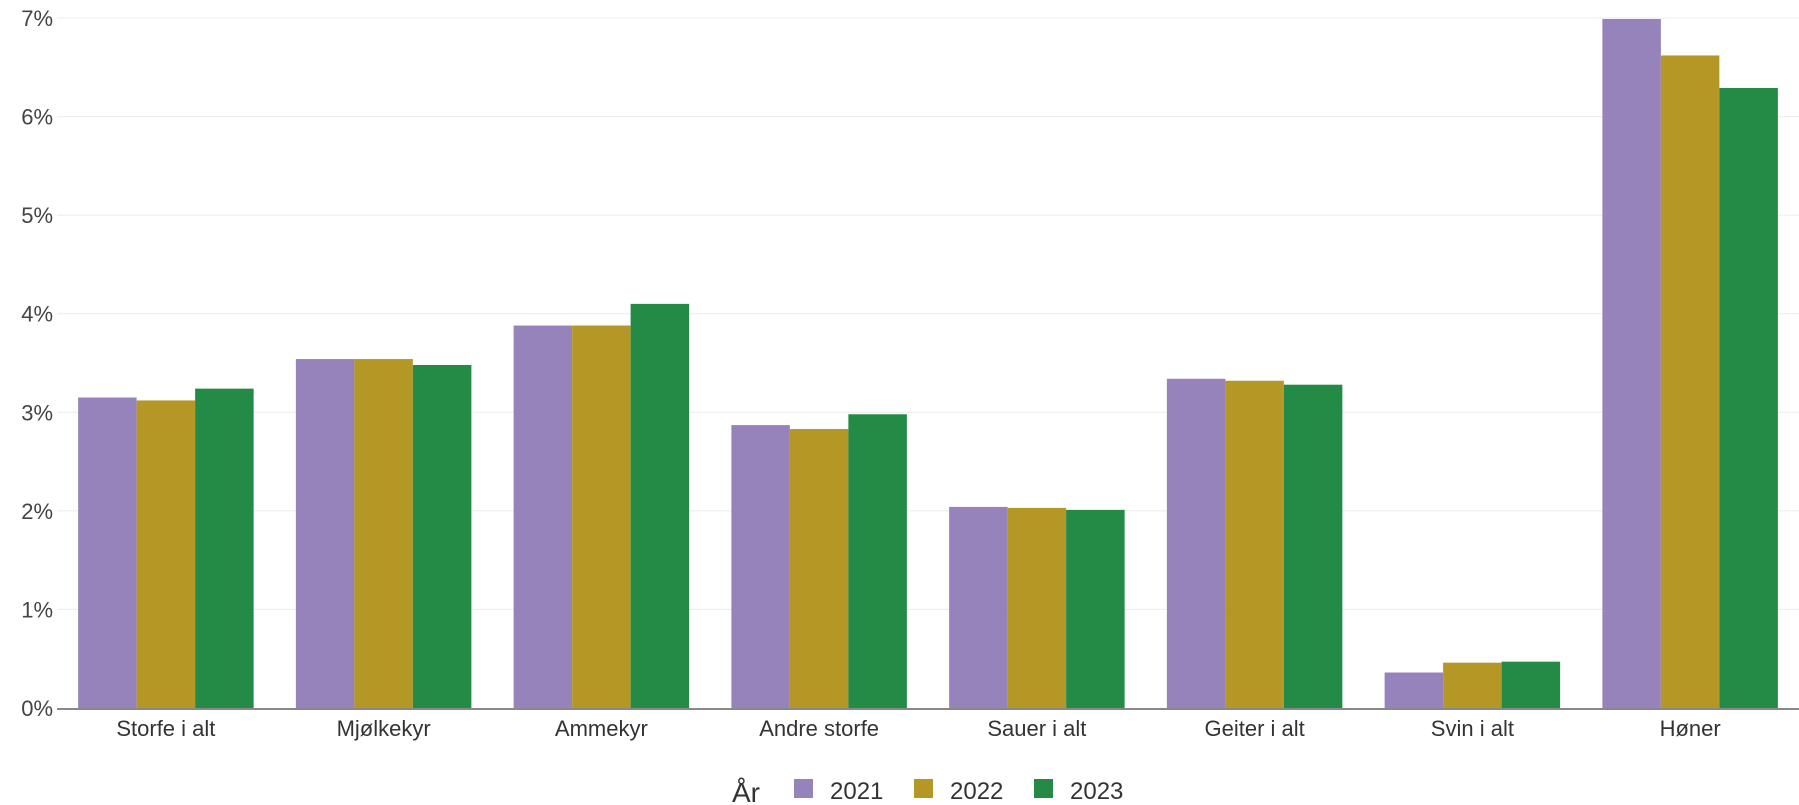  I want to click on x-tick-label: Høner, so click(1690, 728).